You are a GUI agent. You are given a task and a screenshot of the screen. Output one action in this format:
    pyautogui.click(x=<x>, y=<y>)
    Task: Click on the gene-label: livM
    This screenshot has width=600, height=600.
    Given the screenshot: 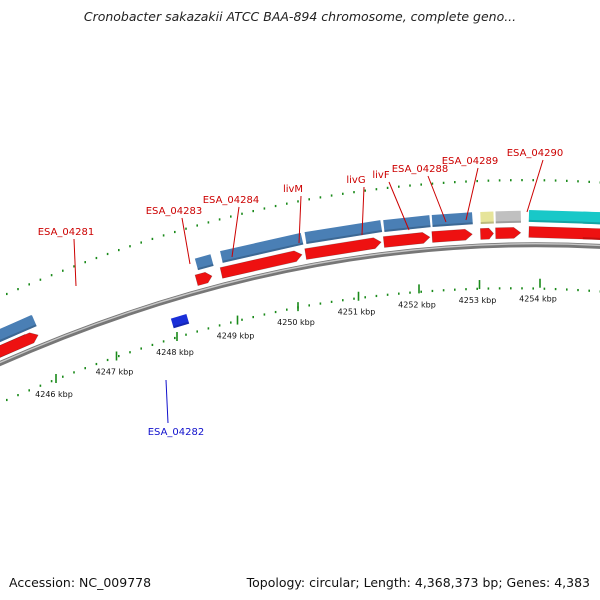 What is the action you would take?
    pyautogui.click(x=293, y=189)
    